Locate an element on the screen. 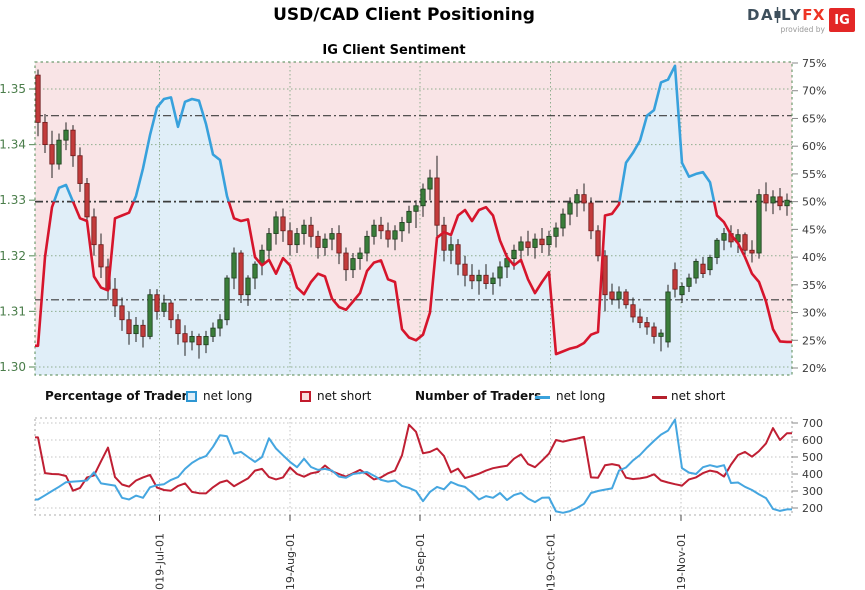 The image size is (865, 590). date-tick-label: 2019-Aug-01 is located at coordinates (290, 561).